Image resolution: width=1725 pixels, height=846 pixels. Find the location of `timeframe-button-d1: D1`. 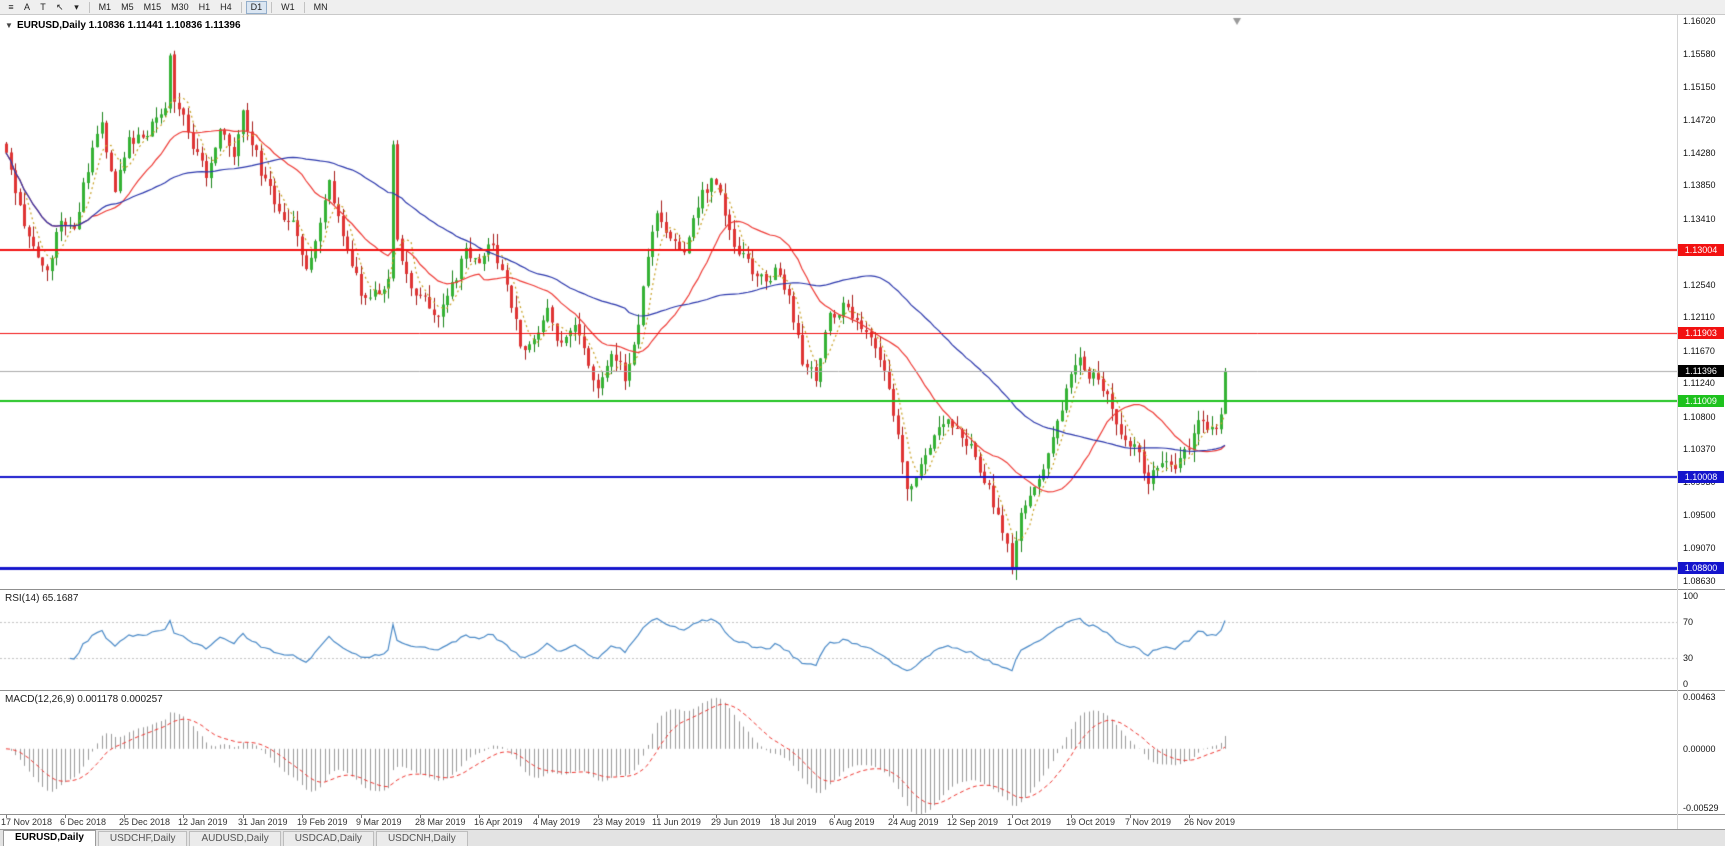

timeframe-button-d1: D1 is located at coordinates (256, 7).